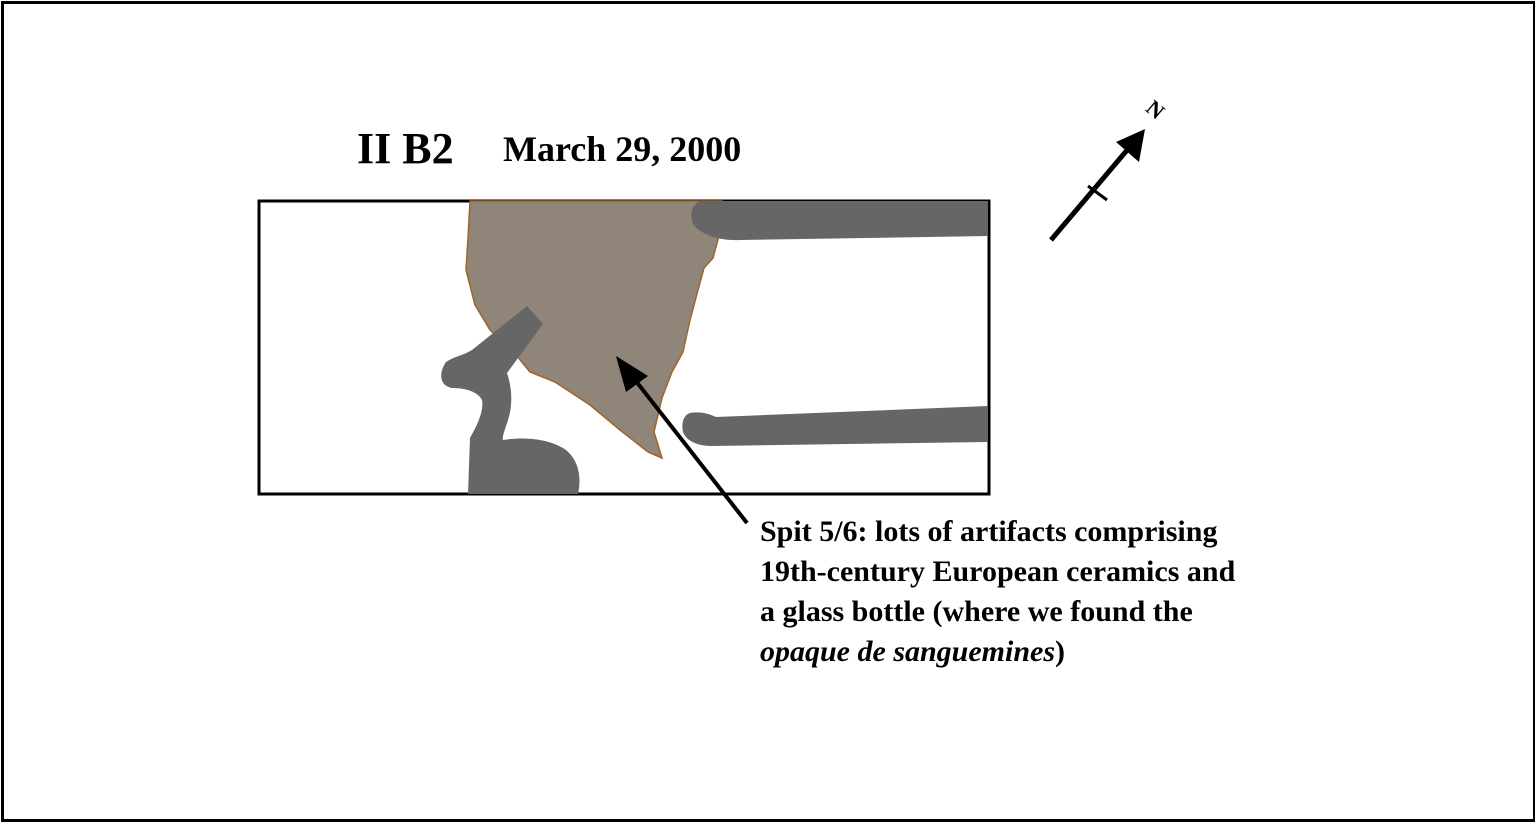  I want to click on north-arrow-icon: N, so click(1109, 168).